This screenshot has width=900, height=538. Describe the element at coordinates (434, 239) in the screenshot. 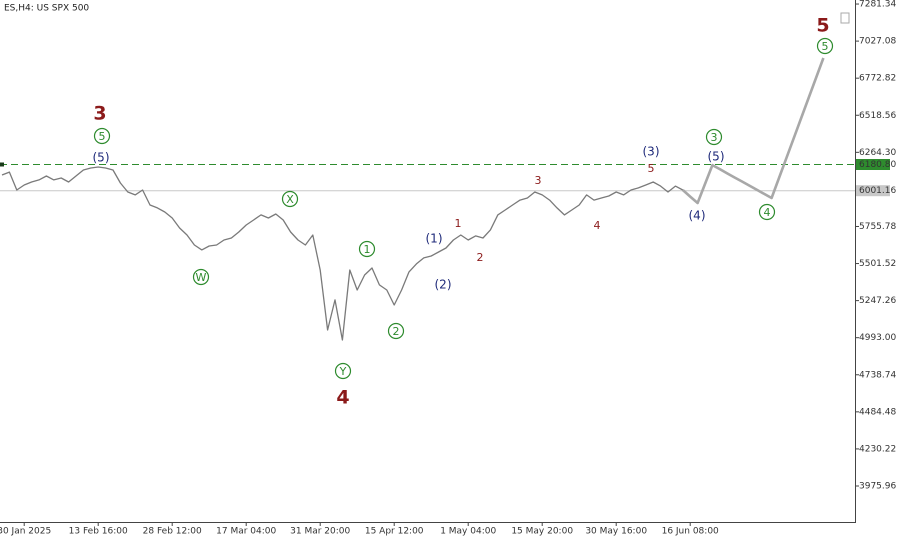

I see `wave-label: (1)` at that location.